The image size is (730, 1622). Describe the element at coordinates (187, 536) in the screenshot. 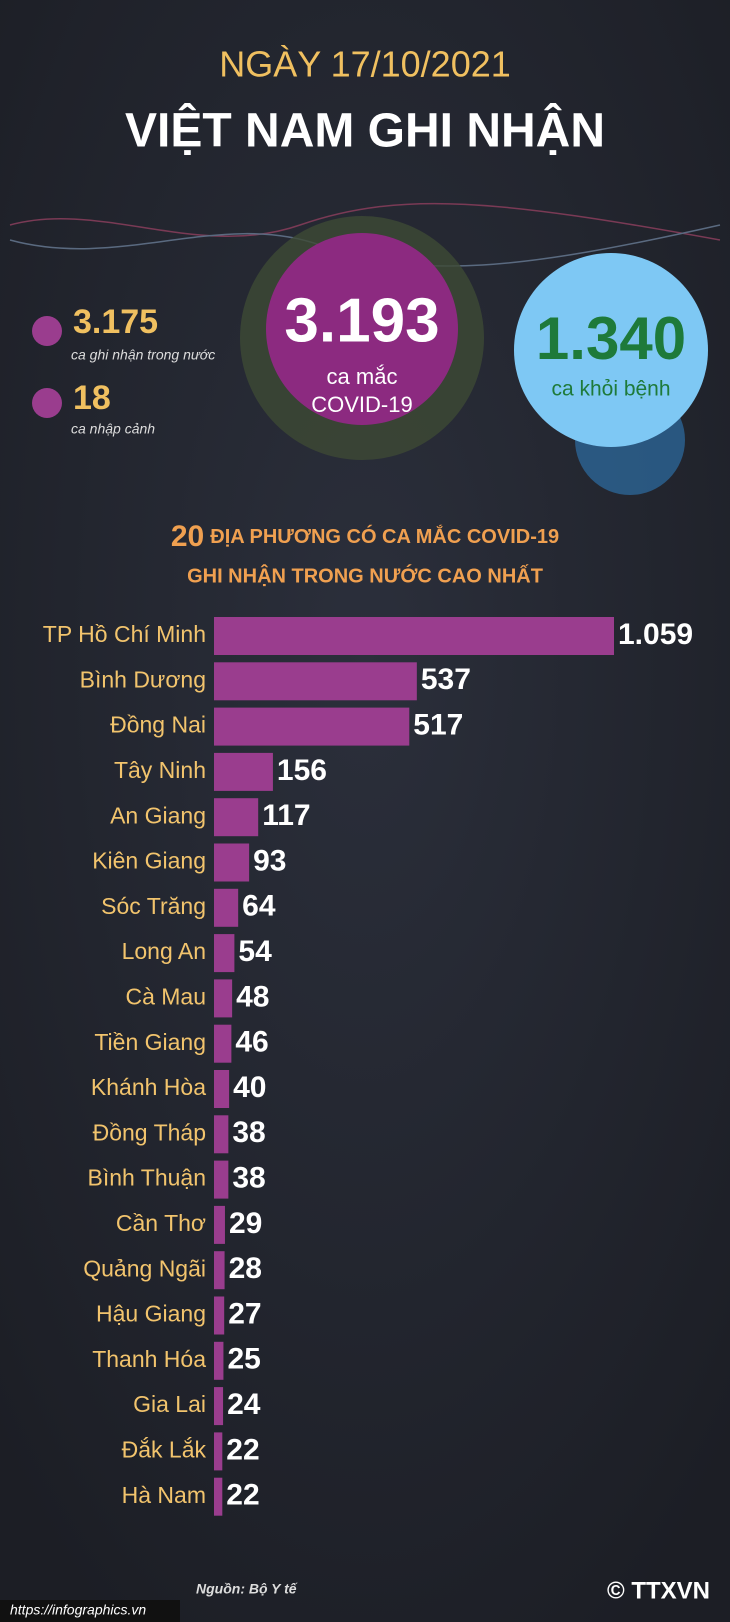

I see `chart-title-number: 20` at that location.